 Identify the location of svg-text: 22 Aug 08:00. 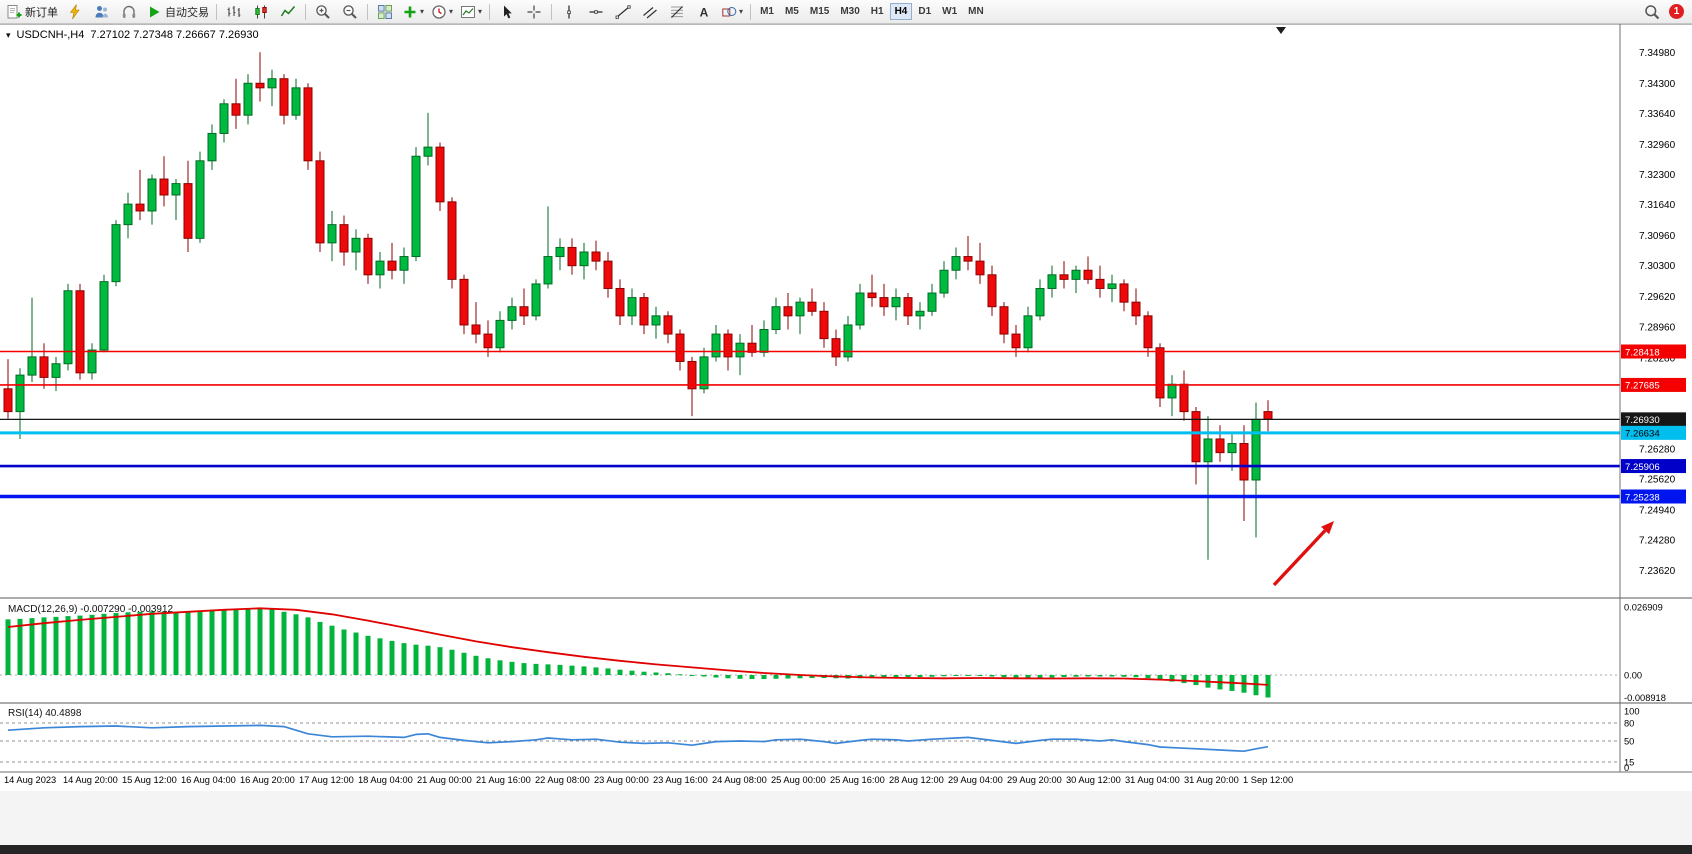
(562, 780).